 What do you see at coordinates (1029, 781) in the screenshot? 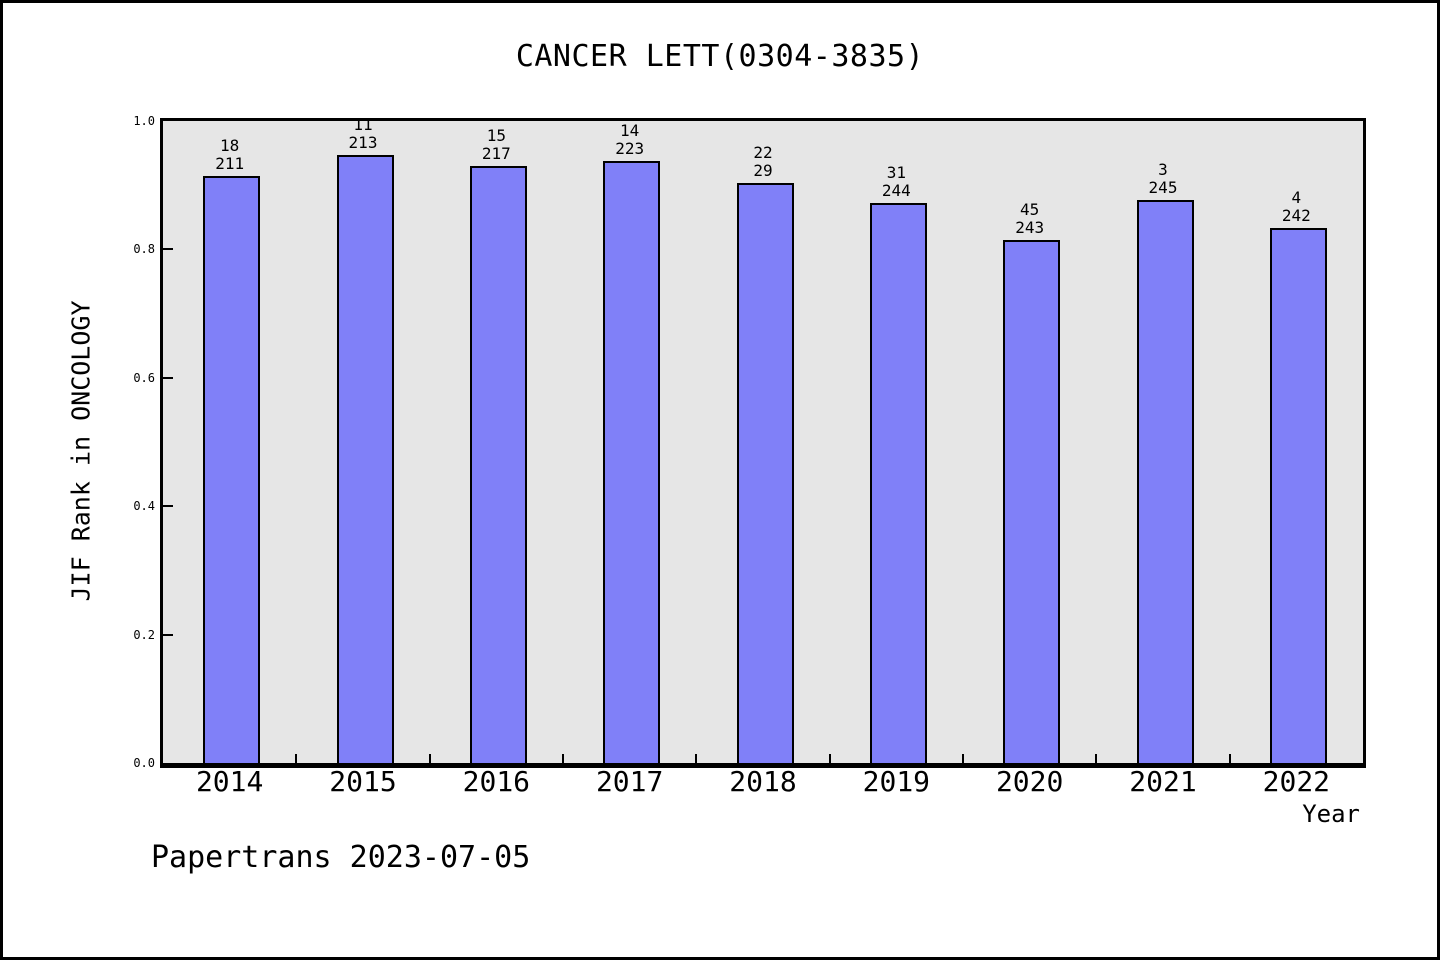
I see `x-tick-label: 2020` at bounding box center [1029, 781].